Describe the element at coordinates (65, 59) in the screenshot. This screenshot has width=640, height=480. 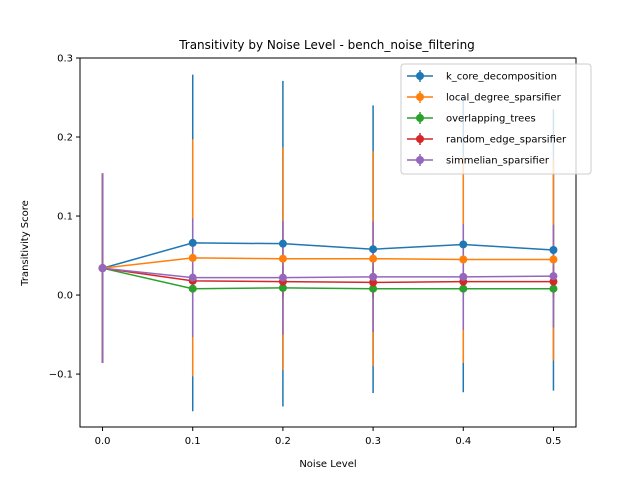
I see `y-tick-label: 0.3` at that location.